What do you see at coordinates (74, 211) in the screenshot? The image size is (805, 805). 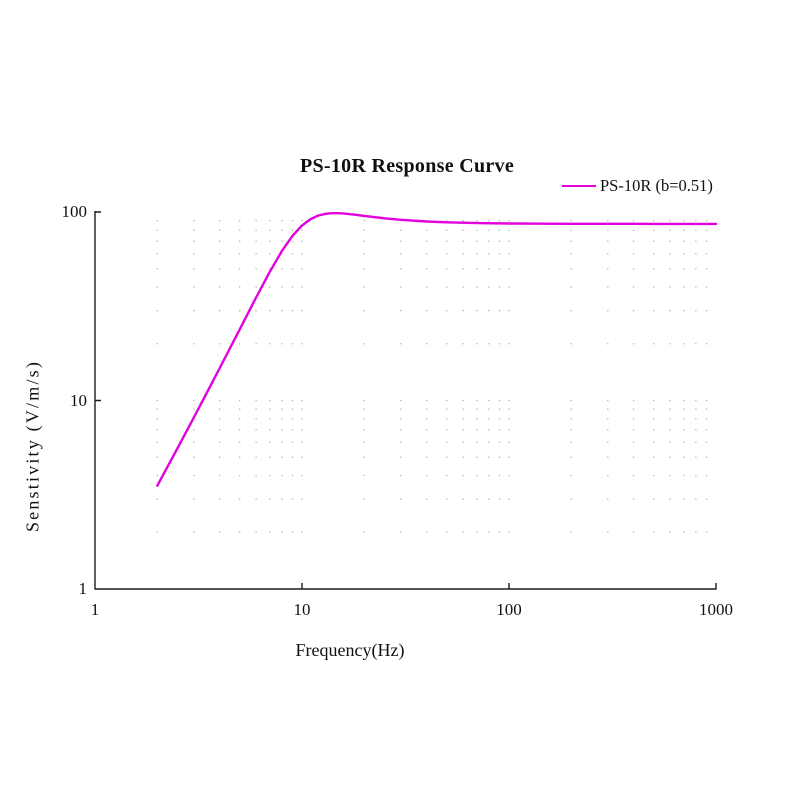 I see `y-tick-label-100: 100` at bounding box center [74, 211].